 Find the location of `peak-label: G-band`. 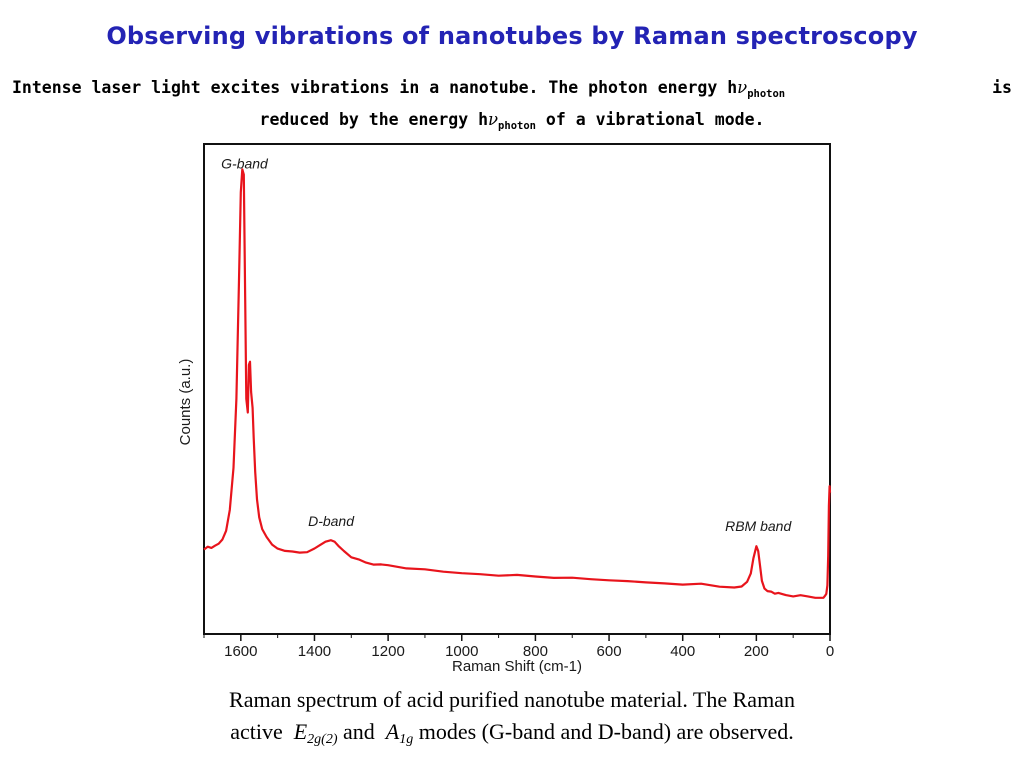

peak-label: G-band is located at coordinates (245, 164).